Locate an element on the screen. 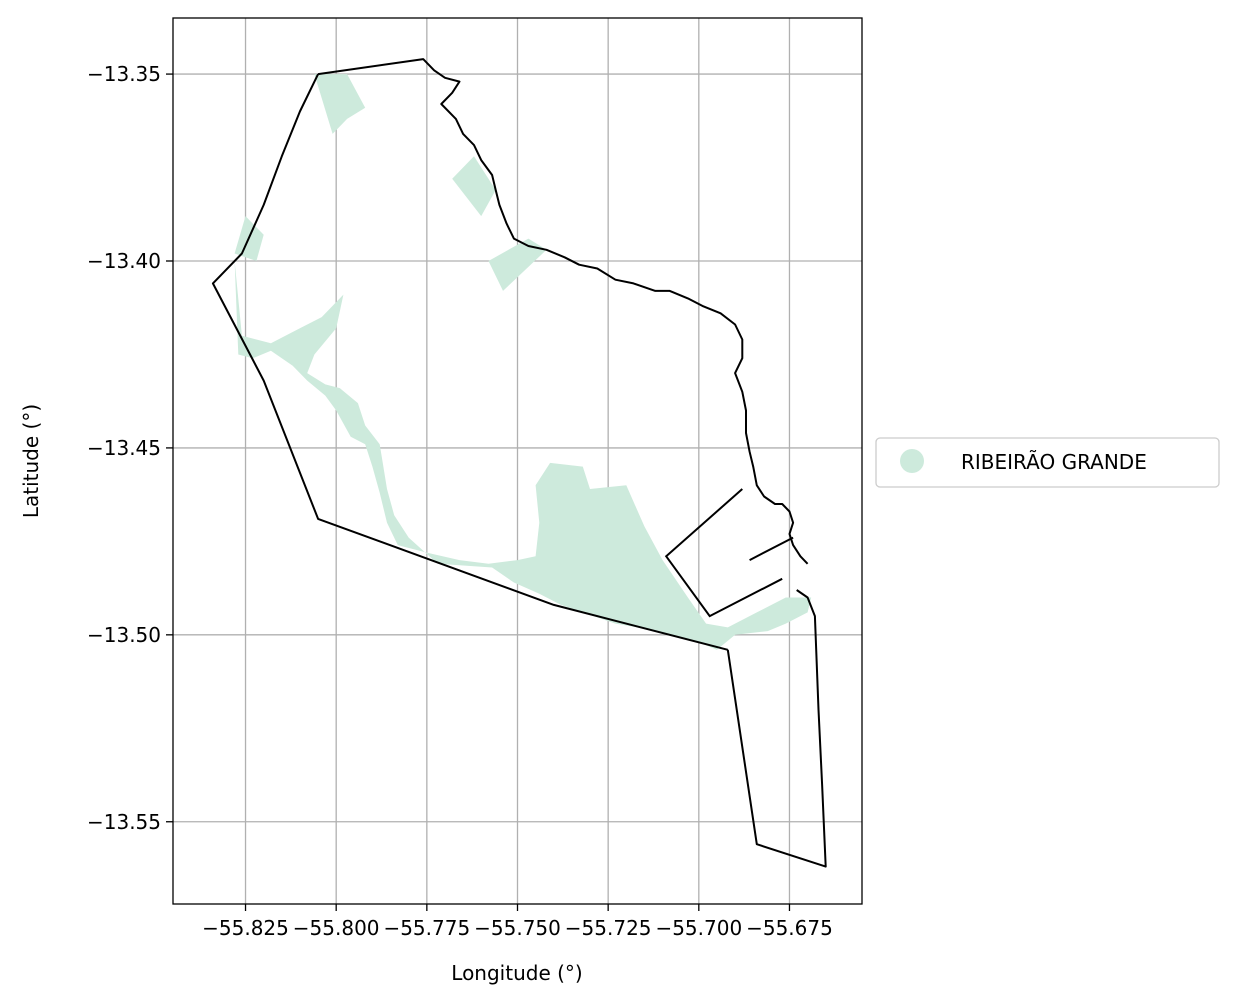  y-tick-label: −13.40 is located at coordinates (124, 261).